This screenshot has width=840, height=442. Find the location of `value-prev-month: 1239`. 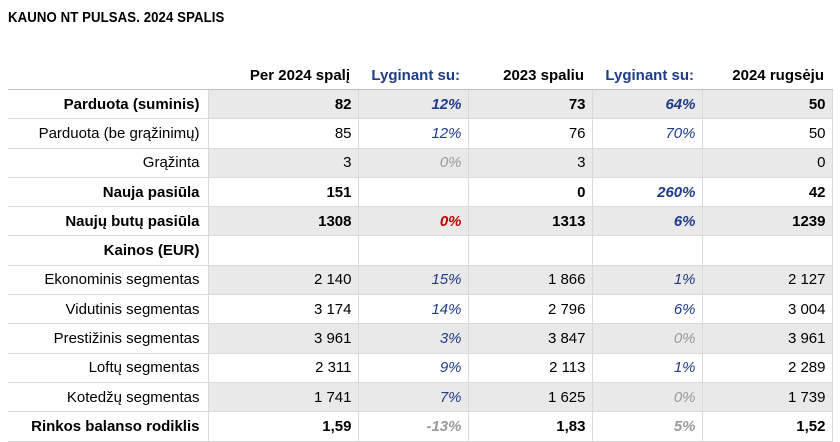

value-prev-month: 1239 is located at coordinates (767, 221).